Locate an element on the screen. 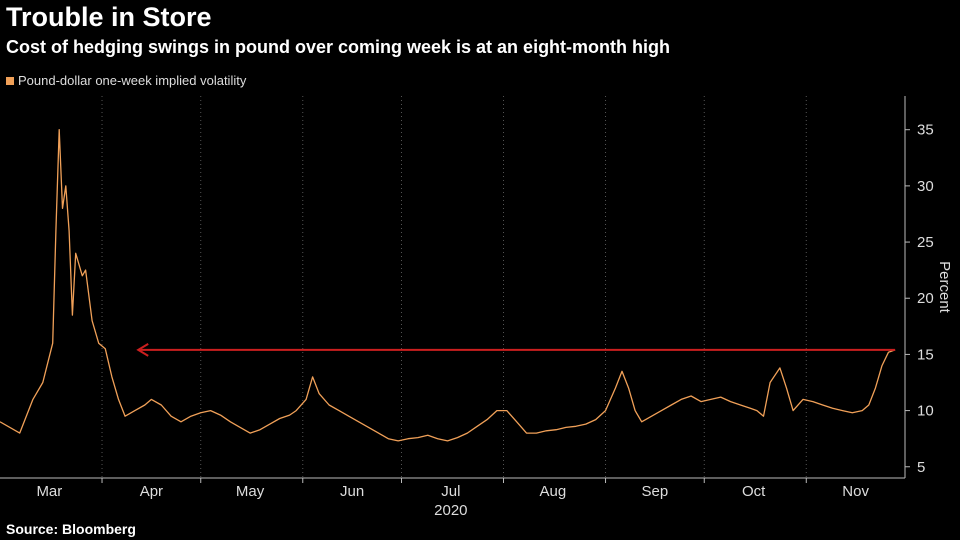 Image resolution: width=960 pixels, height=540 pixels. x-tick-label: May is located at coordinates (250, 491).